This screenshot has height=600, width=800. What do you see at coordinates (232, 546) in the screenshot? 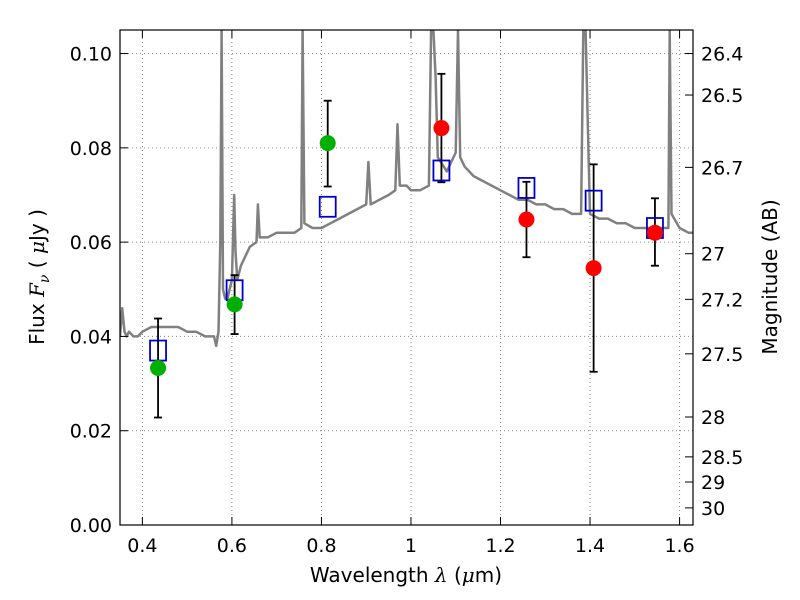
I see `x-tick-label: 0.6` at bounding box center [232, 546].